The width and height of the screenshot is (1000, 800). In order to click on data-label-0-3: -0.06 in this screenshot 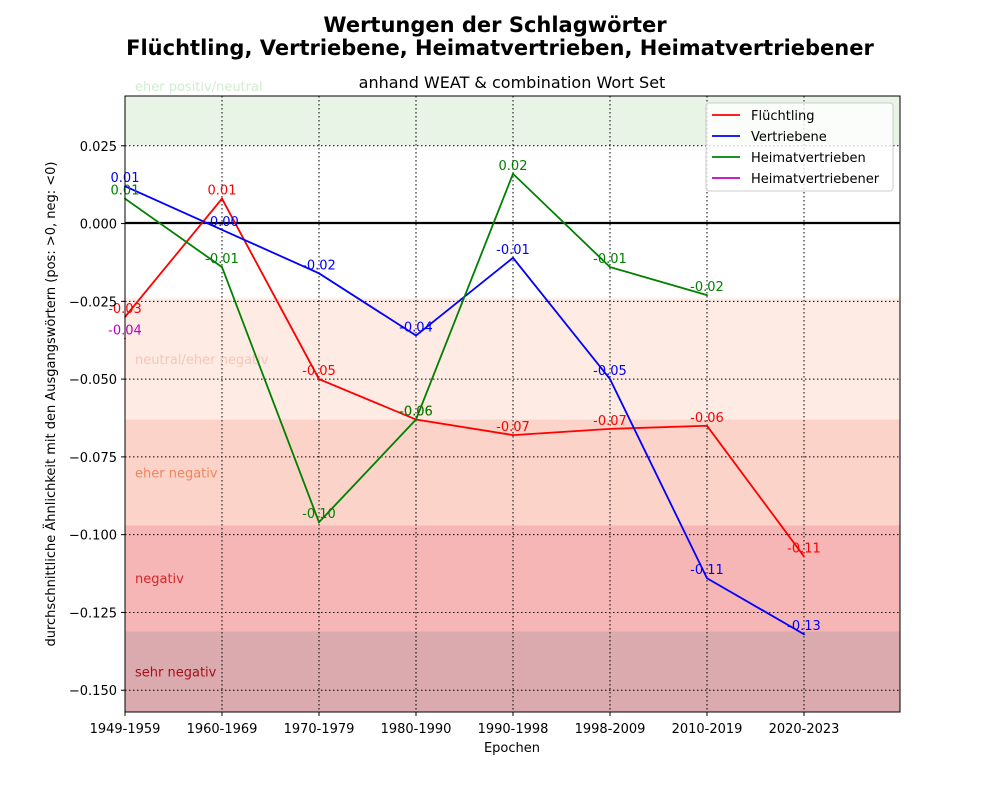, I will do `click(416, 412)`.